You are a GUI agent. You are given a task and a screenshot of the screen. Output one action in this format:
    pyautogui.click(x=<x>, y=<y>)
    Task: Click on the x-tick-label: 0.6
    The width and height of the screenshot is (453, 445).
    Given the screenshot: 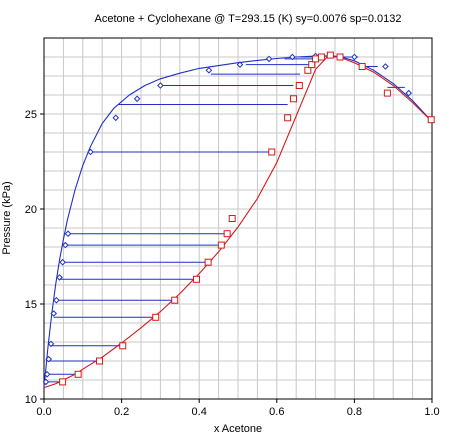 What is the action you would take?
    pyautogui.click(x=276, y=412)
    